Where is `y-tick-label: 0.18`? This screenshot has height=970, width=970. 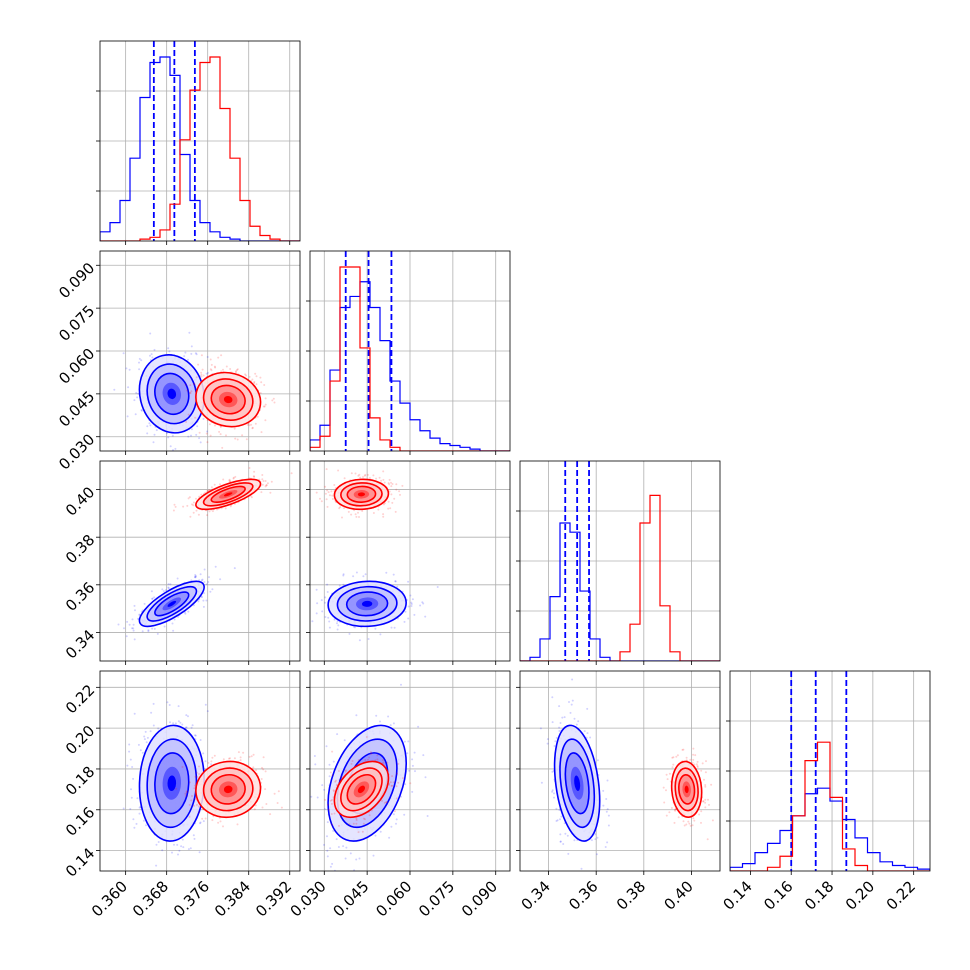 y-tick-label: 0.18 is located at coordinates (80, 781).